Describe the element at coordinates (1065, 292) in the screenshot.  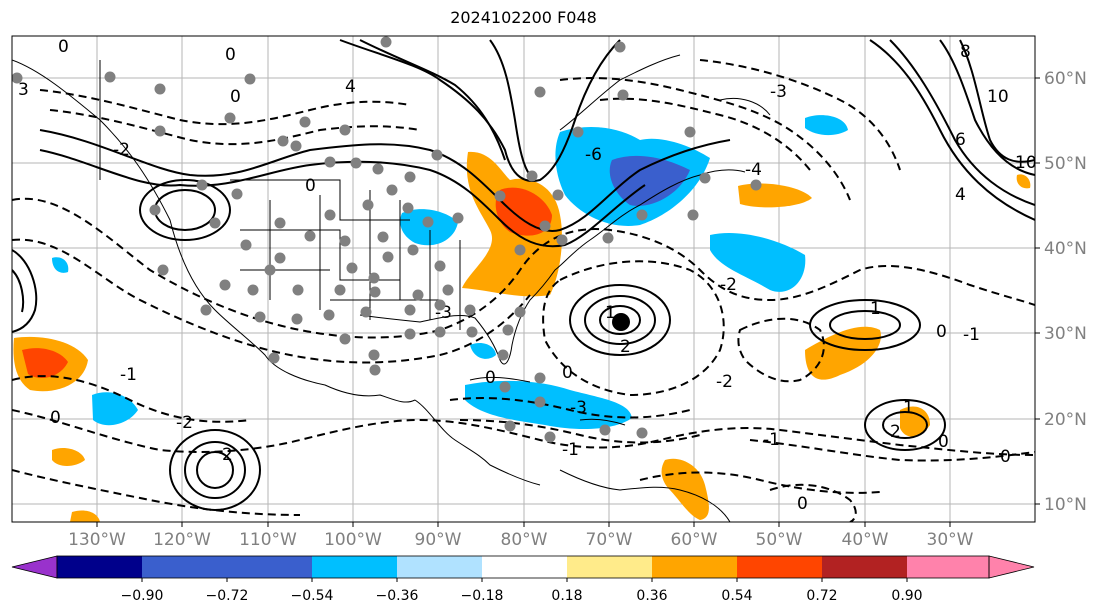
I see `lat-axis-labels: 60°N 50°N 40°N 30°N 20°N 10°N` at that location.